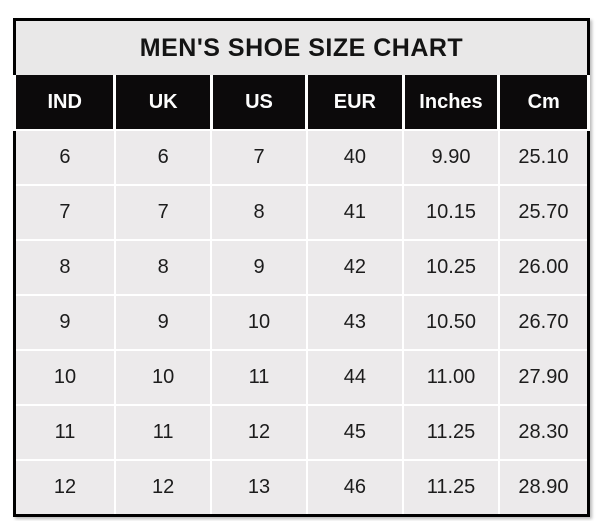 Image resolution: width=605 pixels, height=521 pixels. Describe the element at coordinates (259, 102) in the screenshot. I see `column-header-us: US` at that location.